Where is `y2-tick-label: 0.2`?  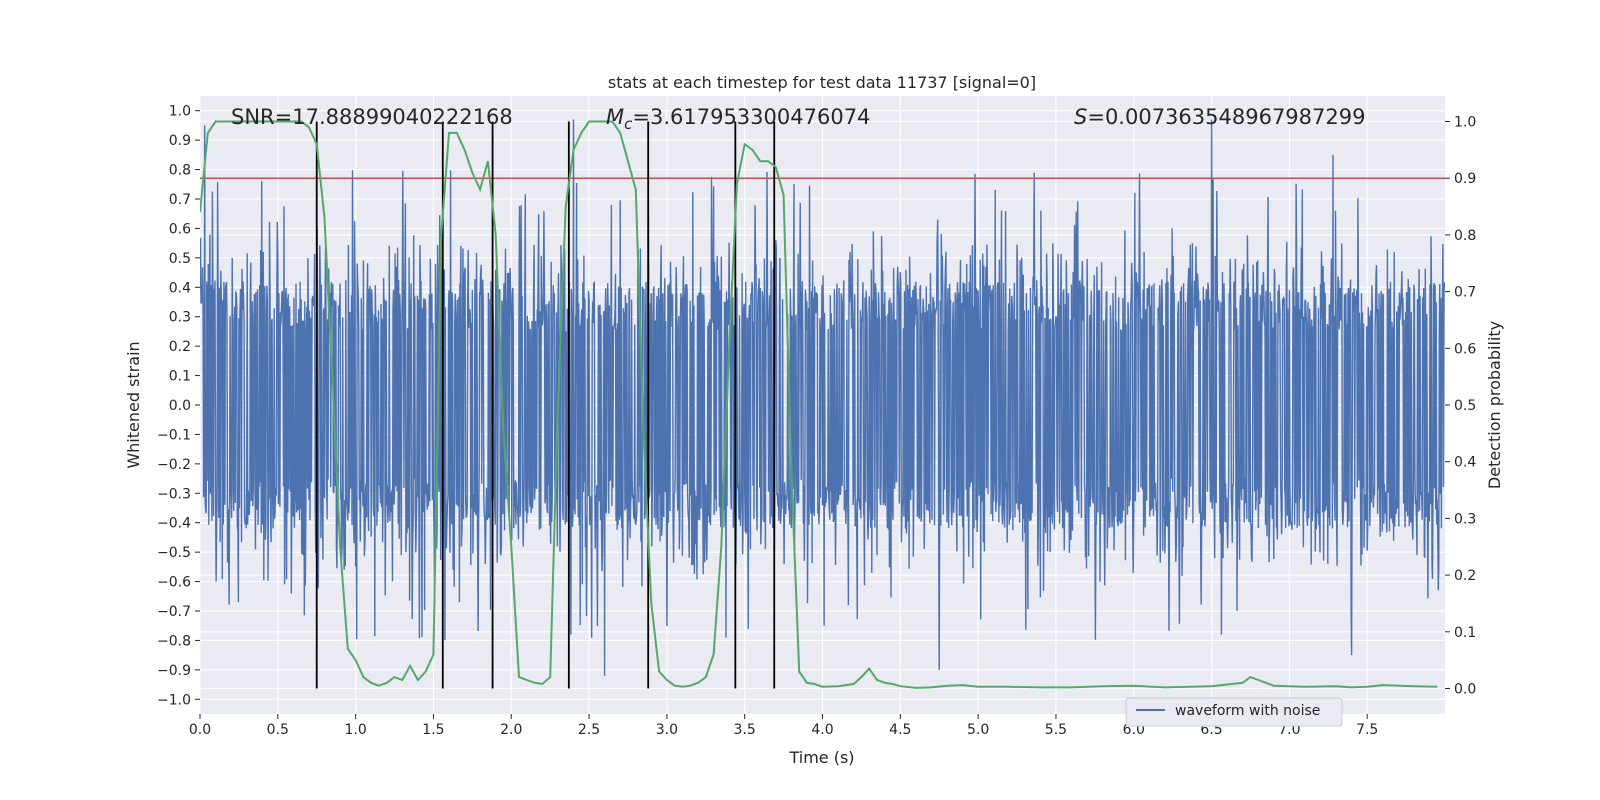 y2-tick-label: 0.2 is located at coordinates (1465, 576).